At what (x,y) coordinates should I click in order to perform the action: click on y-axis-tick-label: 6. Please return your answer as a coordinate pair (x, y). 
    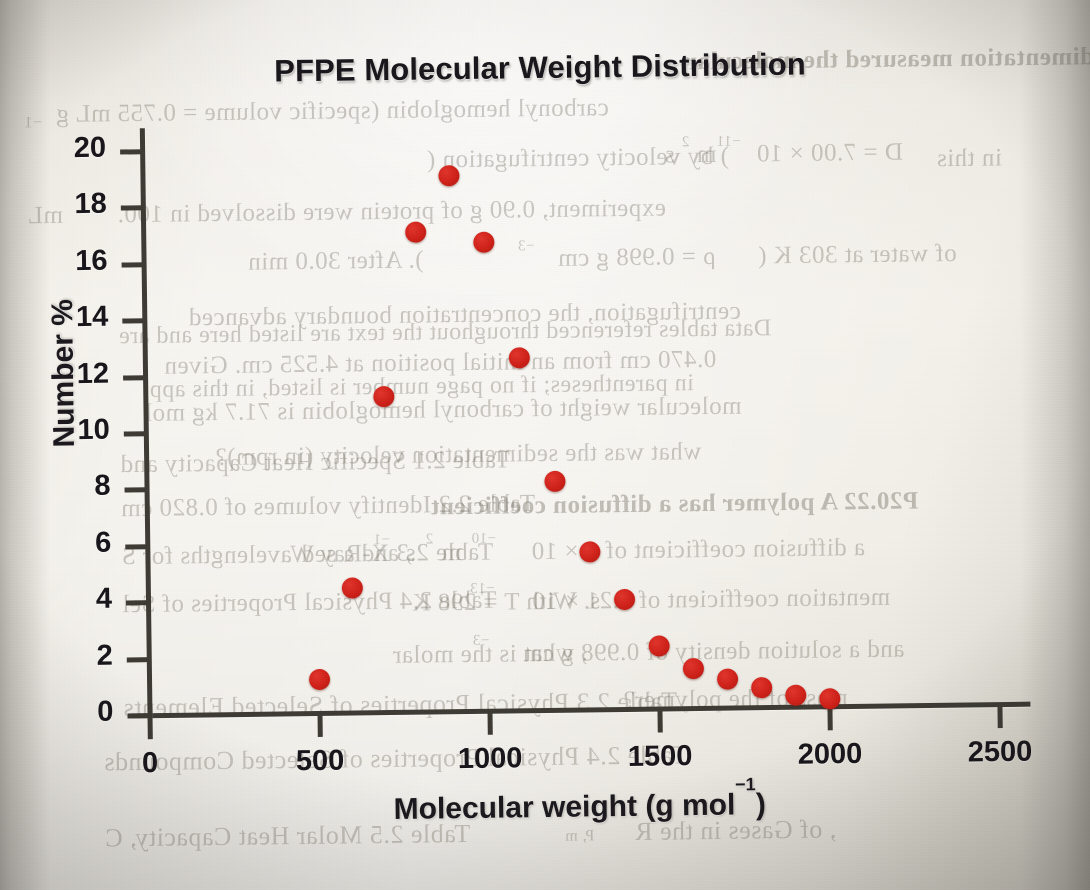
    Looking at the image, I should click on (103, 542).